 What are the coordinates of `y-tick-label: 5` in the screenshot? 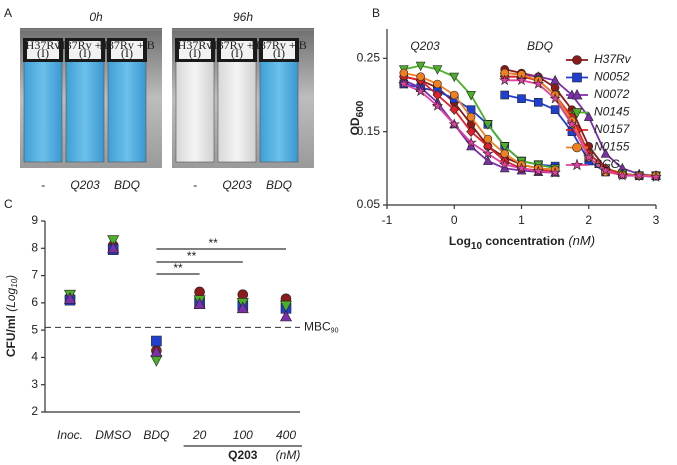 It's located at (34, 329).